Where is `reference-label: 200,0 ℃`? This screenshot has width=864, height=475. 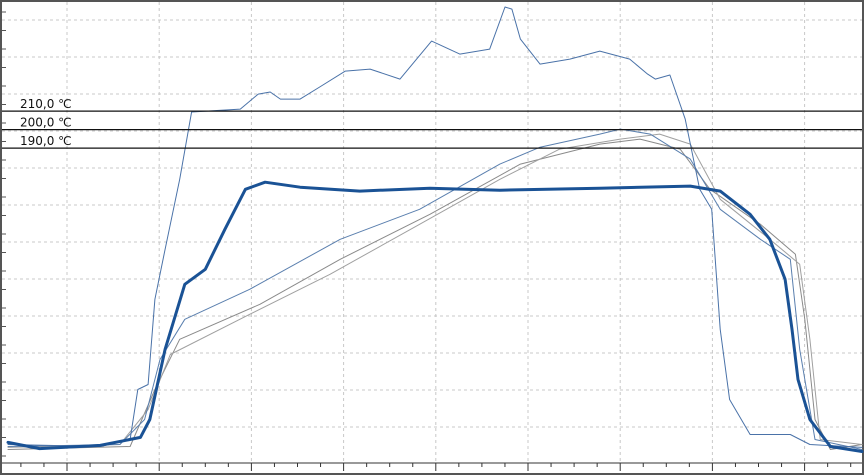
reference-label: 200,0 ℃ is located at coordinates (46, 123).